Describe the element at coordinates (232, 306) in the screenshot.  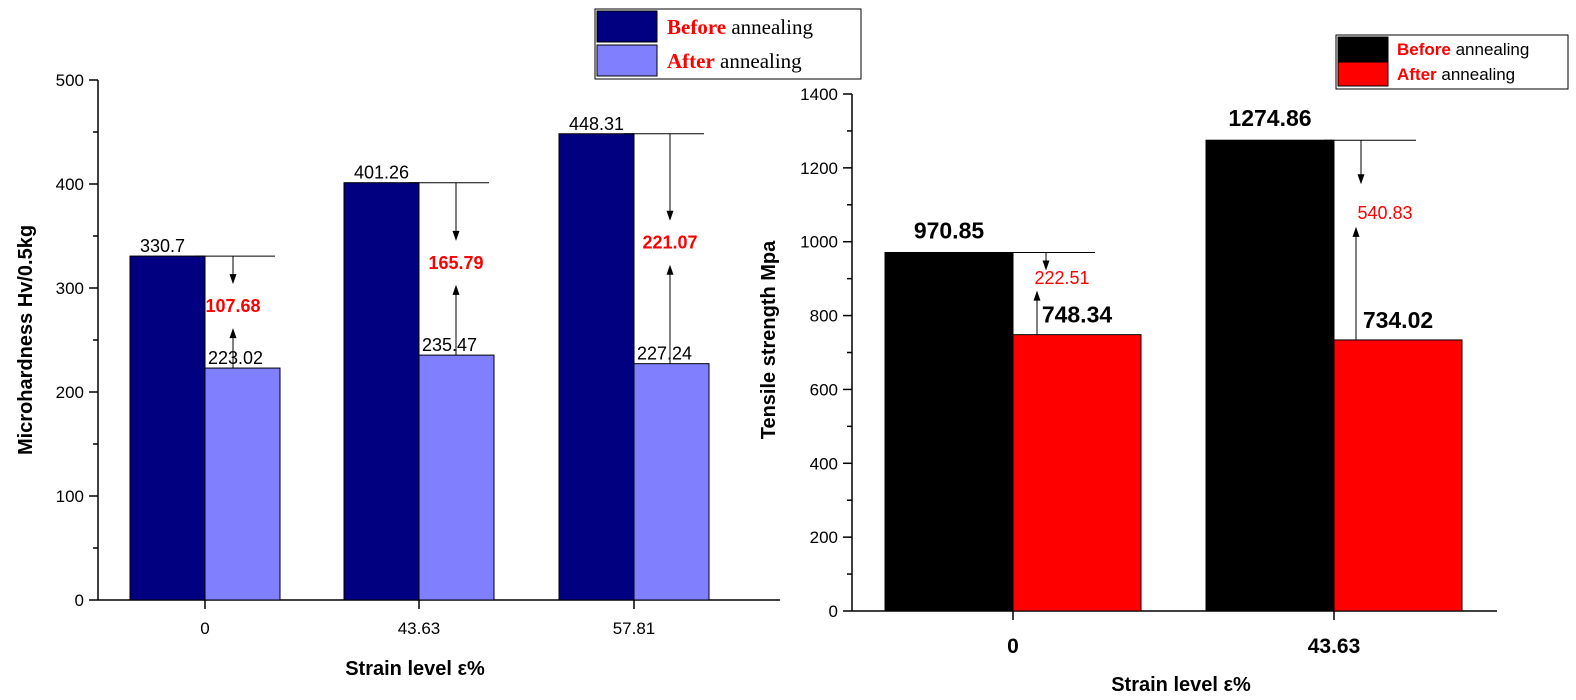
I see `difference-label: 107.68` at that location.